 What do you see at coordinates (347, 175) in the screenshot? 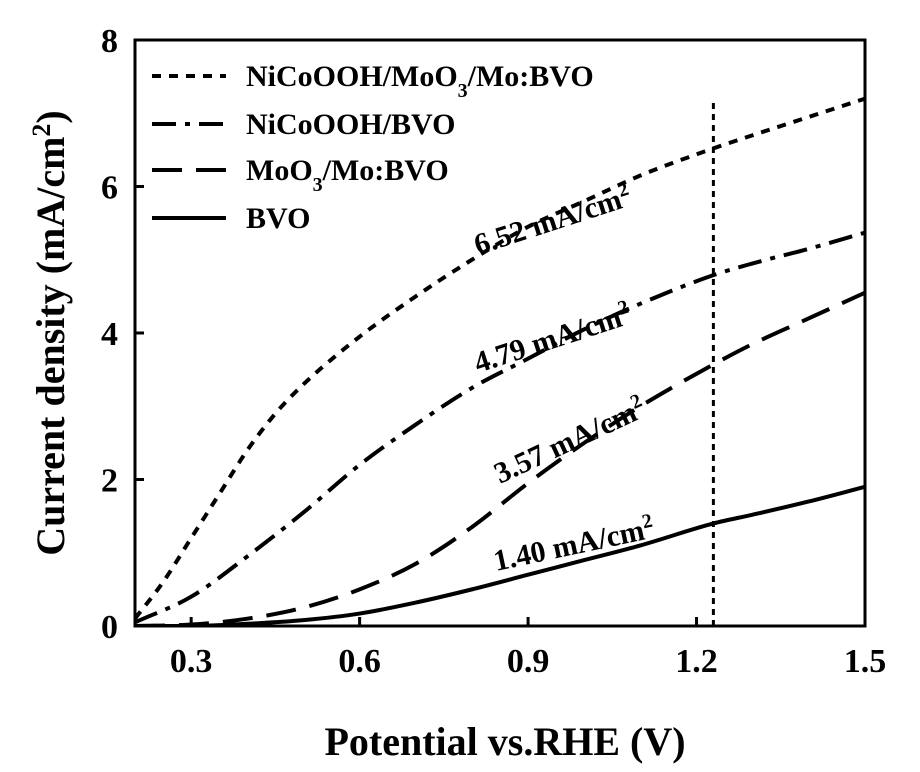
I see `legend-label-moo3-mo-bvo: MoO3/Mo:BVO` at bounding box center [347, 175].